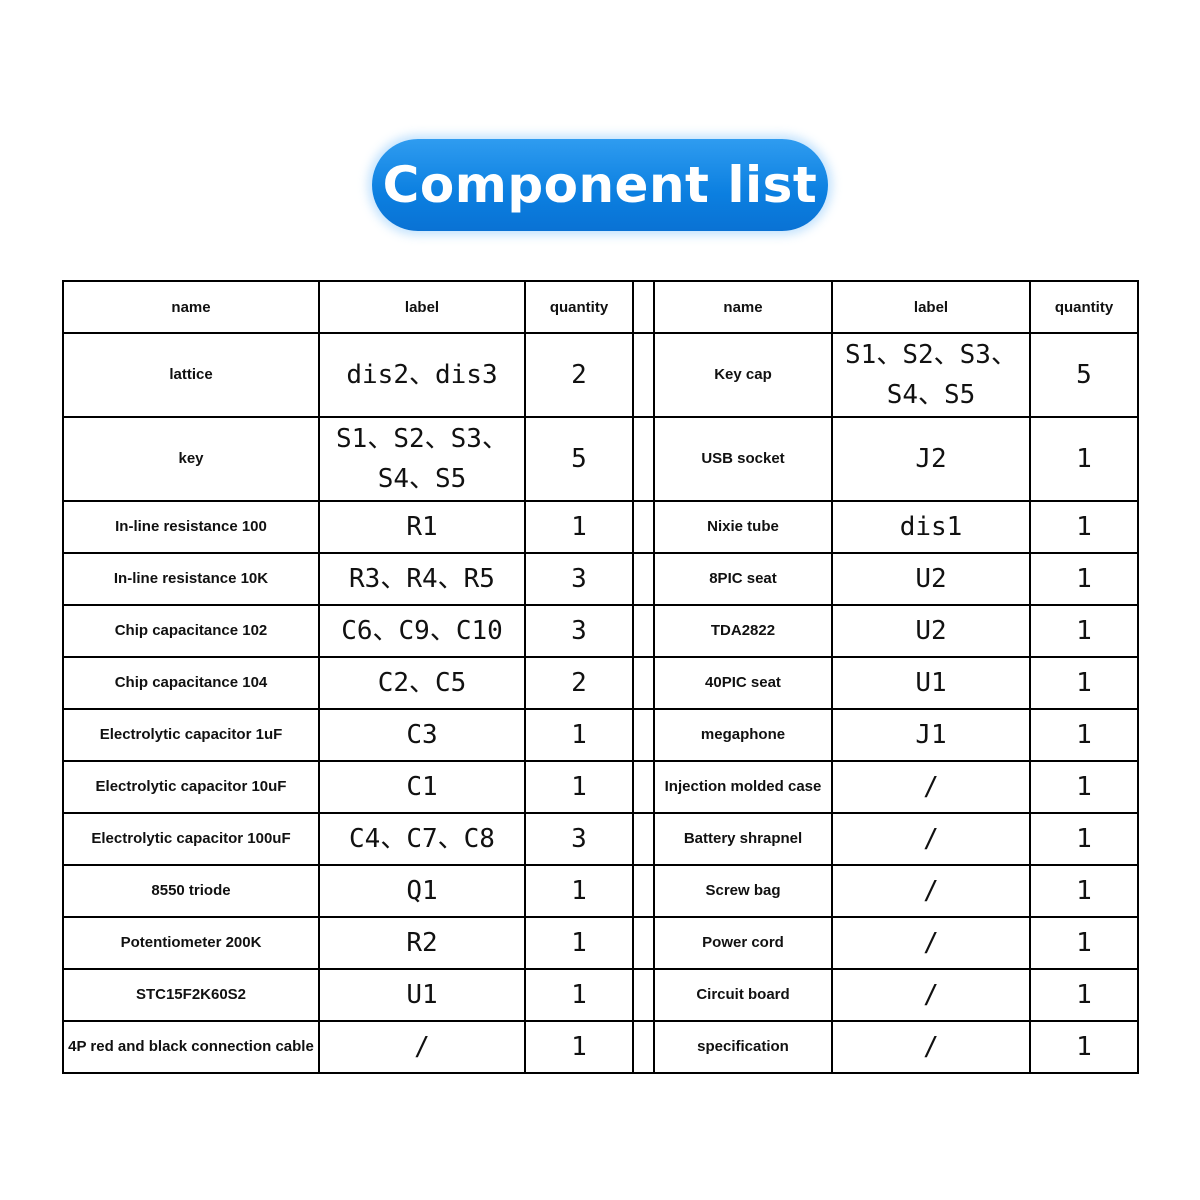  Describe the element at coordinates (191, 1047) in the screenshot. I see `component-name: 4P red and black connection cable` at that location.